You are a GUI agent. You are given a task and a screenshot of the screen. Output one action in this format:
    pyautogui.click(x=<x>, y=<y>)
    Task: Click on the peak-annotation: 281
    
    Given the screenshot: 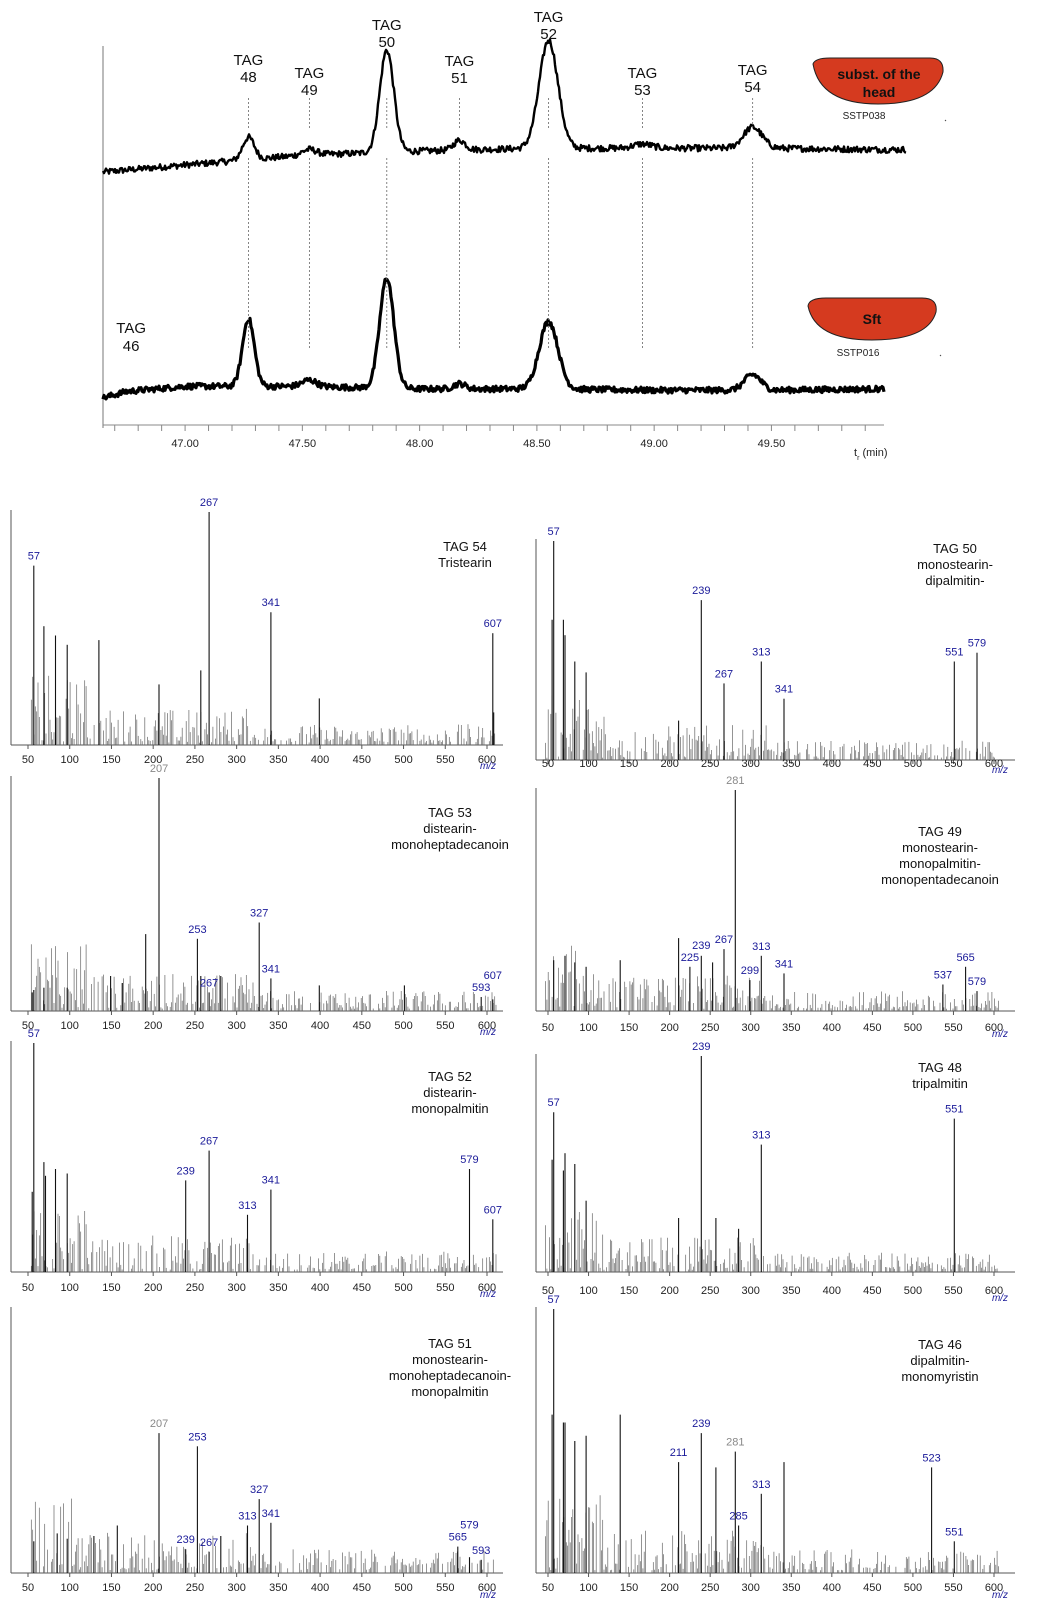 What is the action you would take?
    pyautogui.click(x=735, y=781)
    